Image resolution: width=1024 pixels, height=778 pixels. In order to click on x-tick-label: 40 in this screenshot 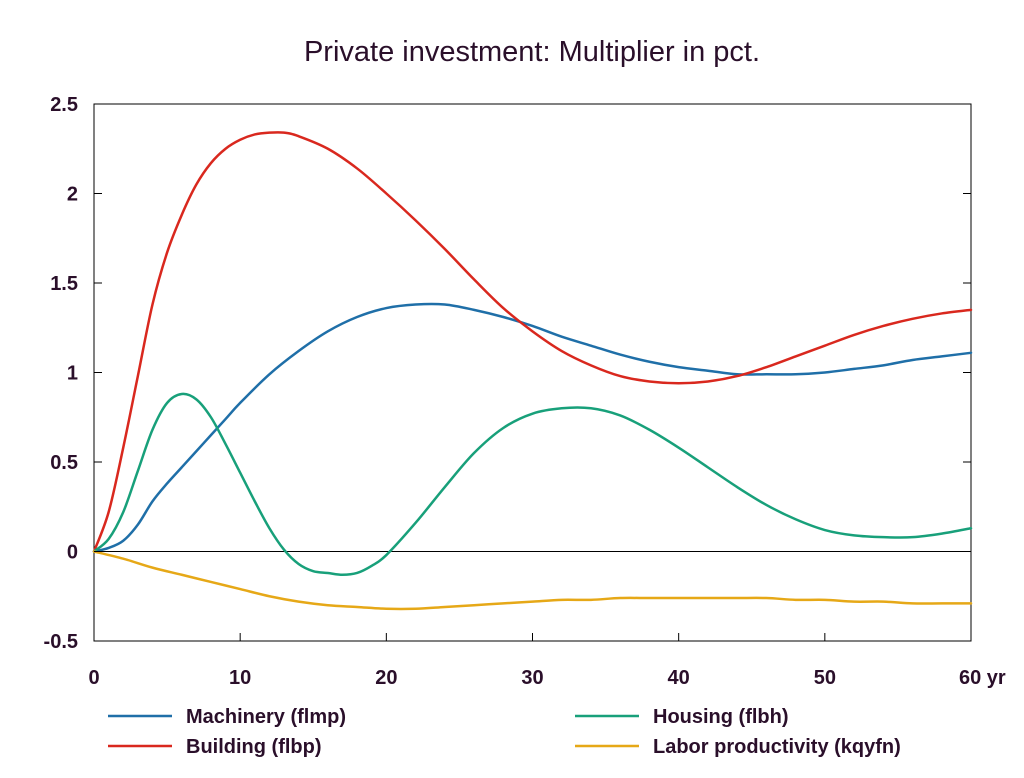, I will do `click(679, 678)`.